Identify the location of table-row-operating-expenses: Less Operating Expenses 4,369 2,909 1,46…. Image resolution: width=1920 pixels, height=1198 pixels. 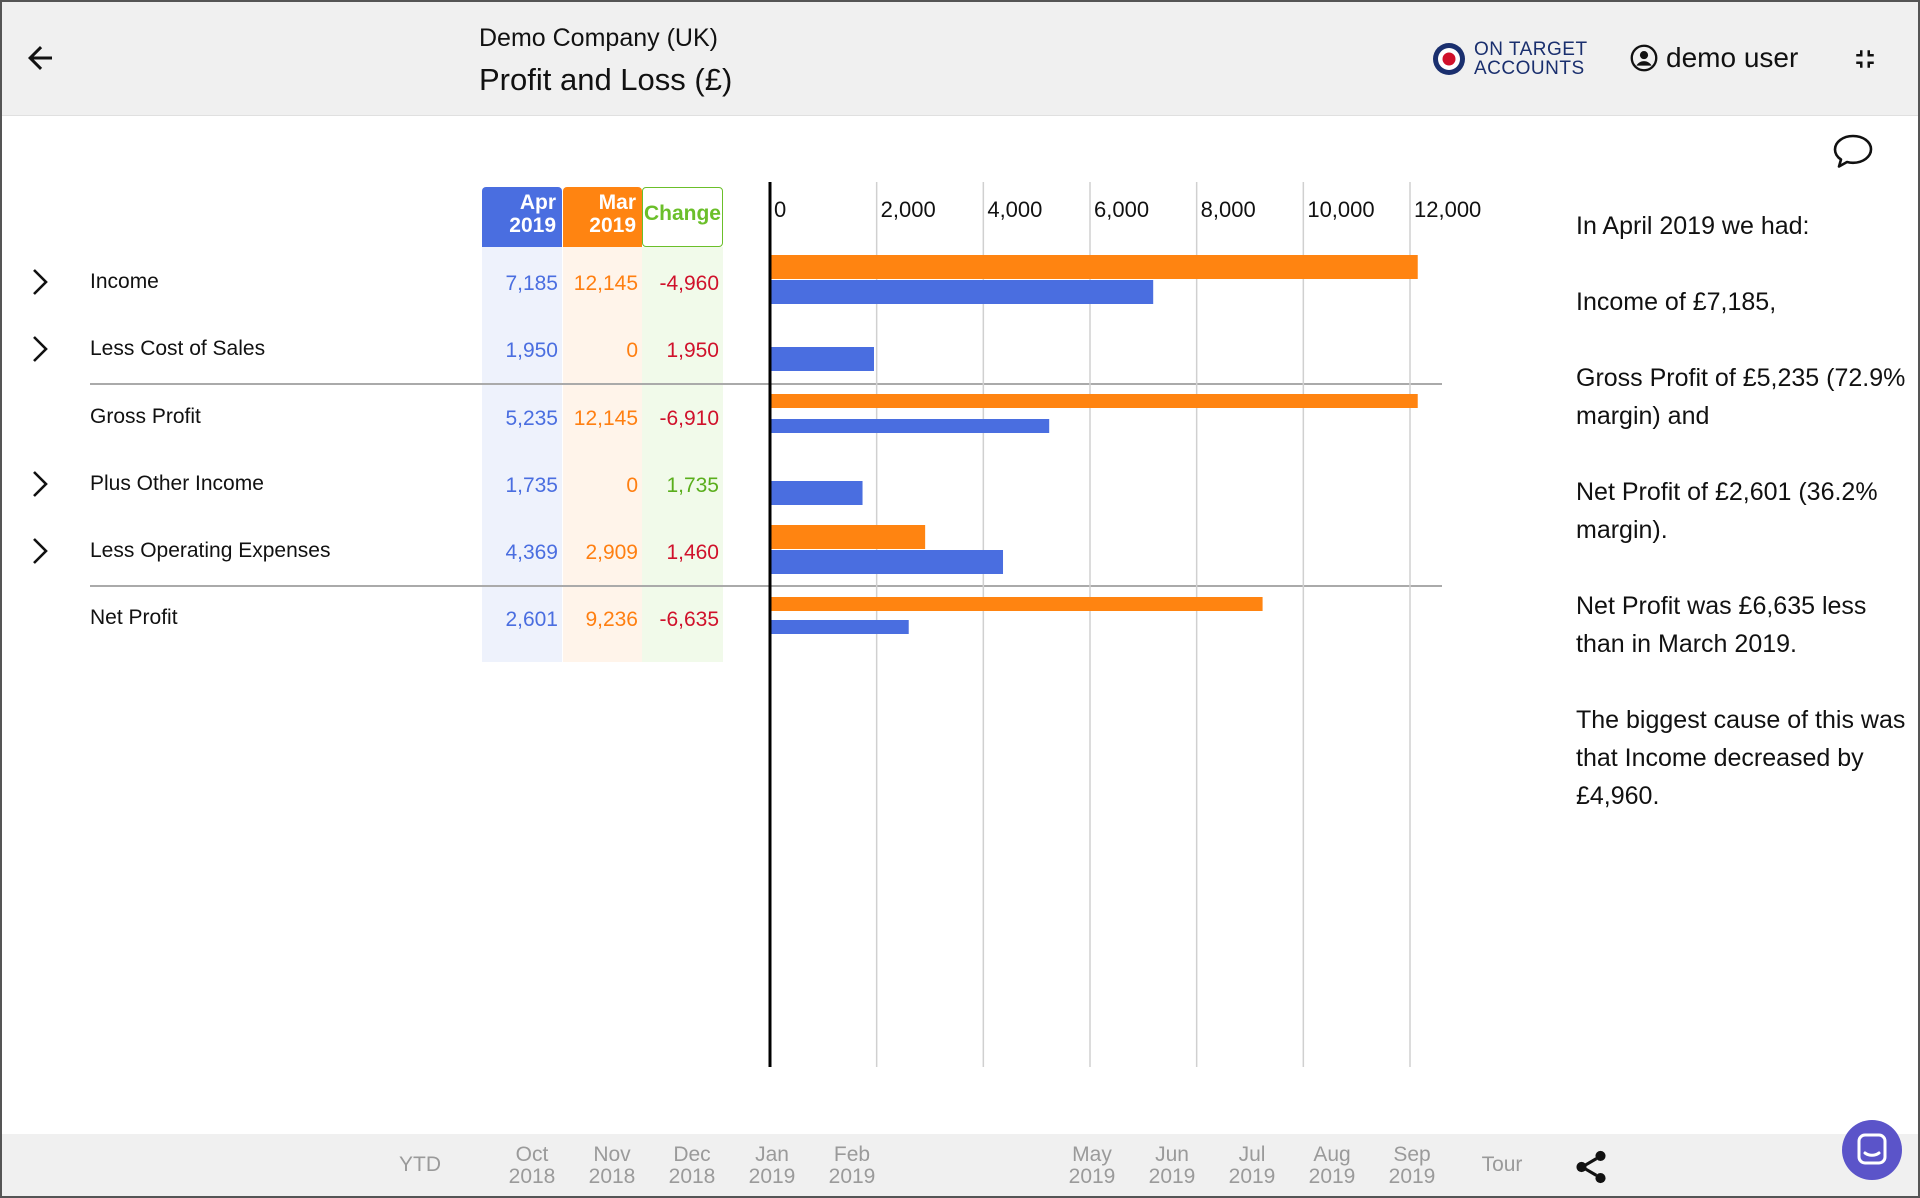
(367, 552).